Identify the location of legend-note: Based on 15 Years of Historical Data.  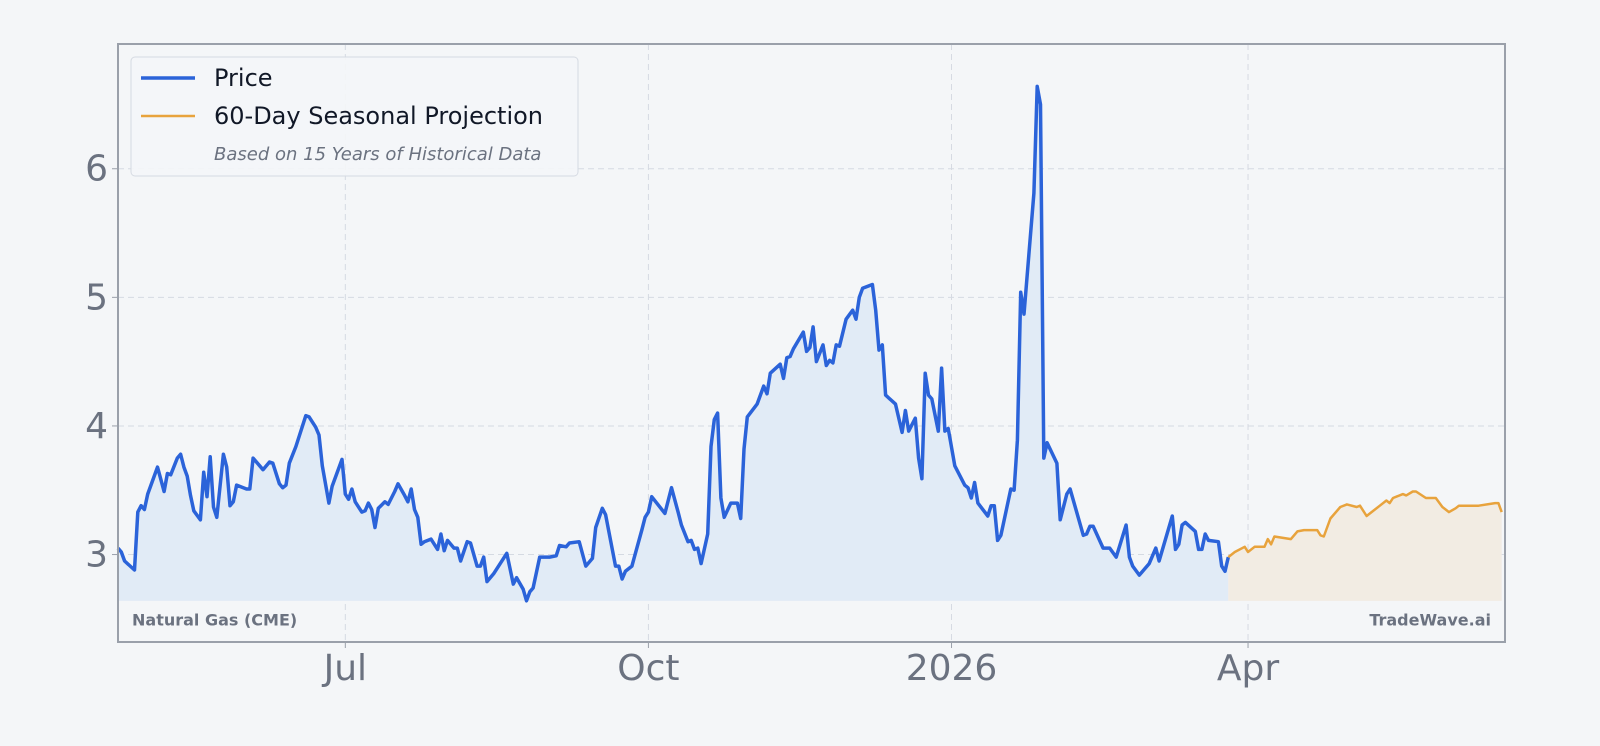
(377, 154).